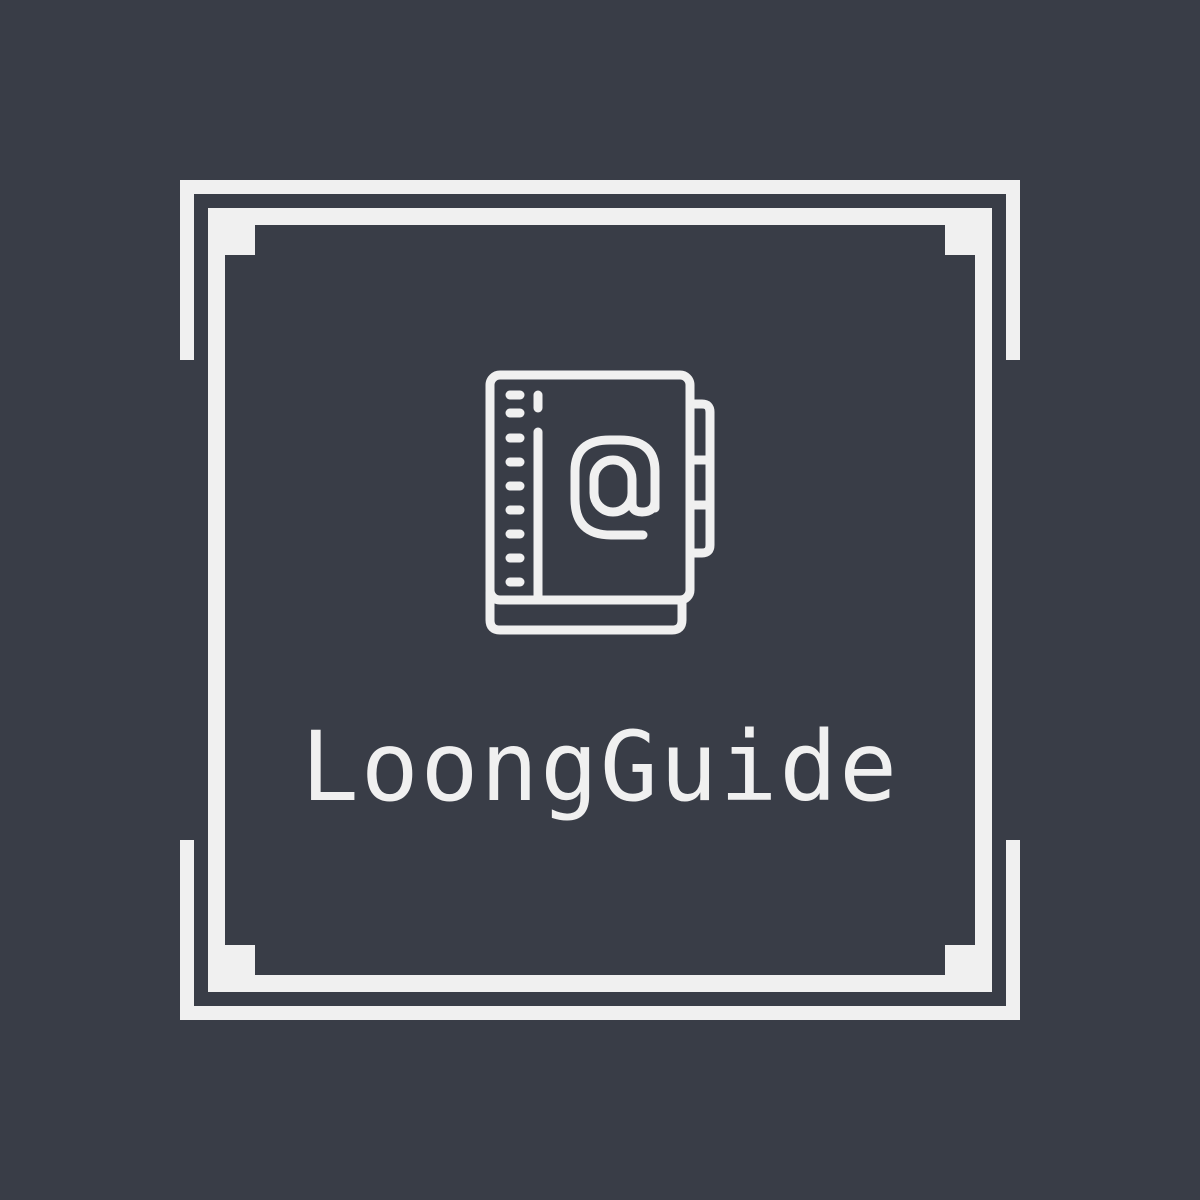  I want to click on corner-square-bottom-right, so click(968, 968).